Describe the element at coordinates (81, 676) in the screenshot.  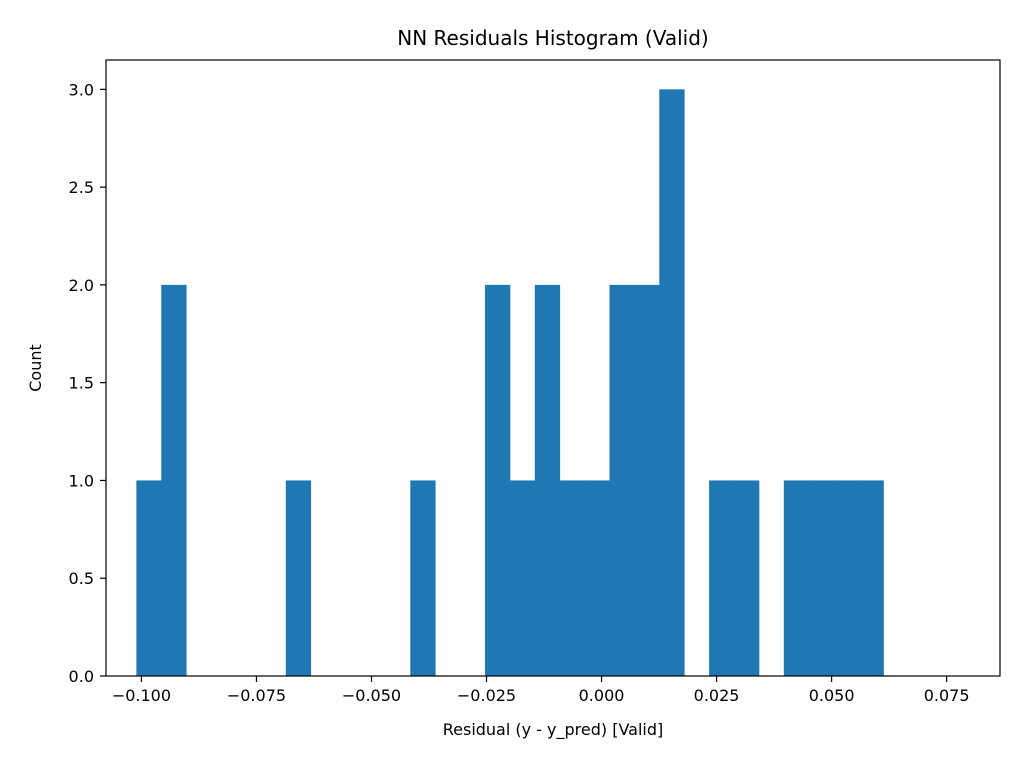
I see `y-tick-label: 0.0` at that location.